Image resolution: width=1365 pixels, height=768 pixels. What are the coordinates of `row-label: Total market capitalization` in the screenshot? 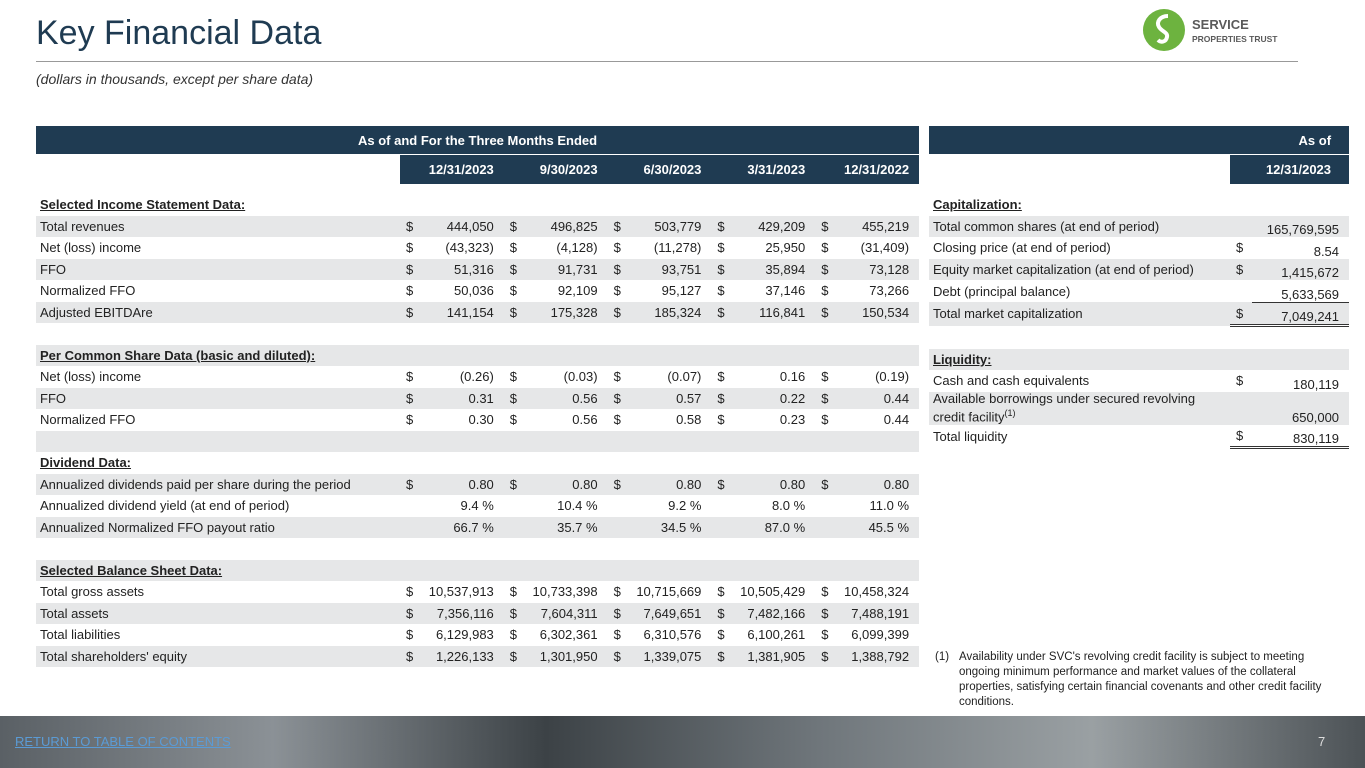 It's located at (1079, 314).